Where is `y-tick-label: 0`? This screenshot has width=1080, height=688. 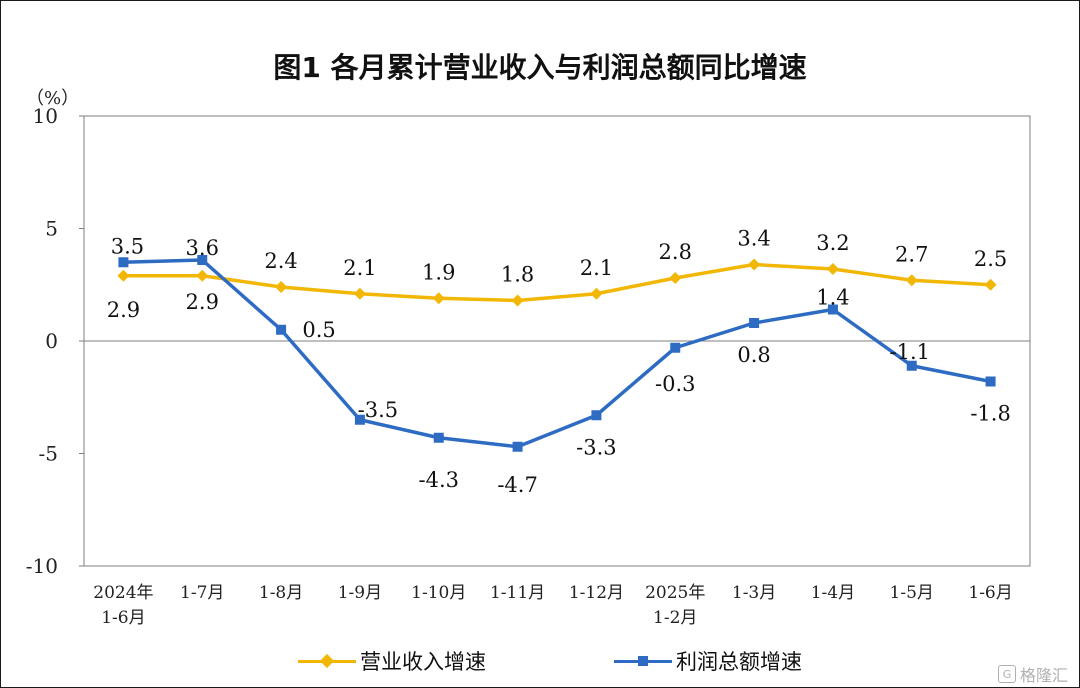 y-tick-label: 0 is located at coordinates (51, 341).